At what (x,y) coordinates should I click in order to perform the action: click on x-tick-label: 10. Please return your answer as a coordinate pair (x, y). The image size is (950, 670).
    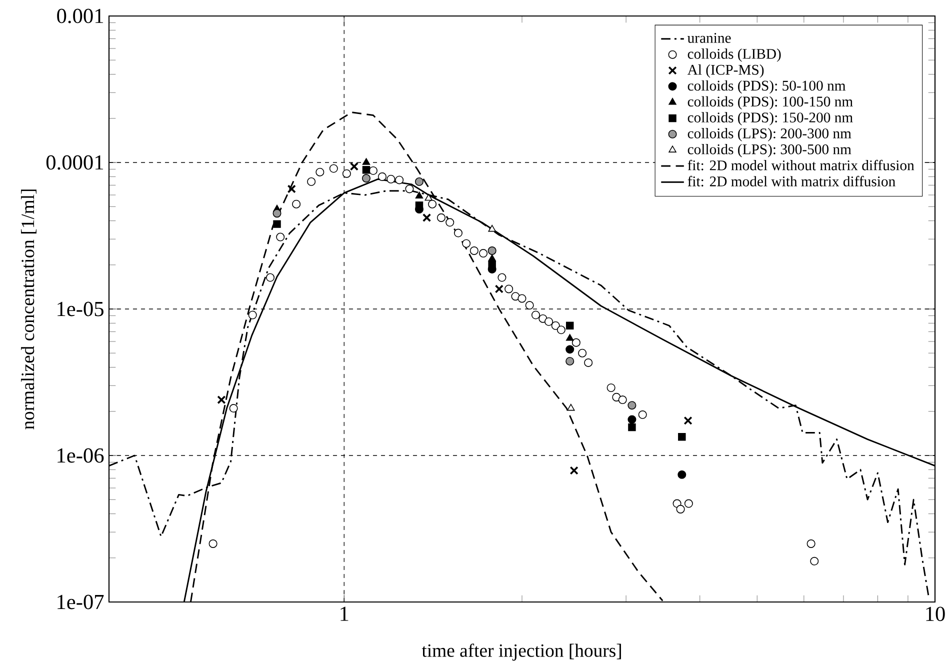
    Looking at the image, I should click on (935, 614).